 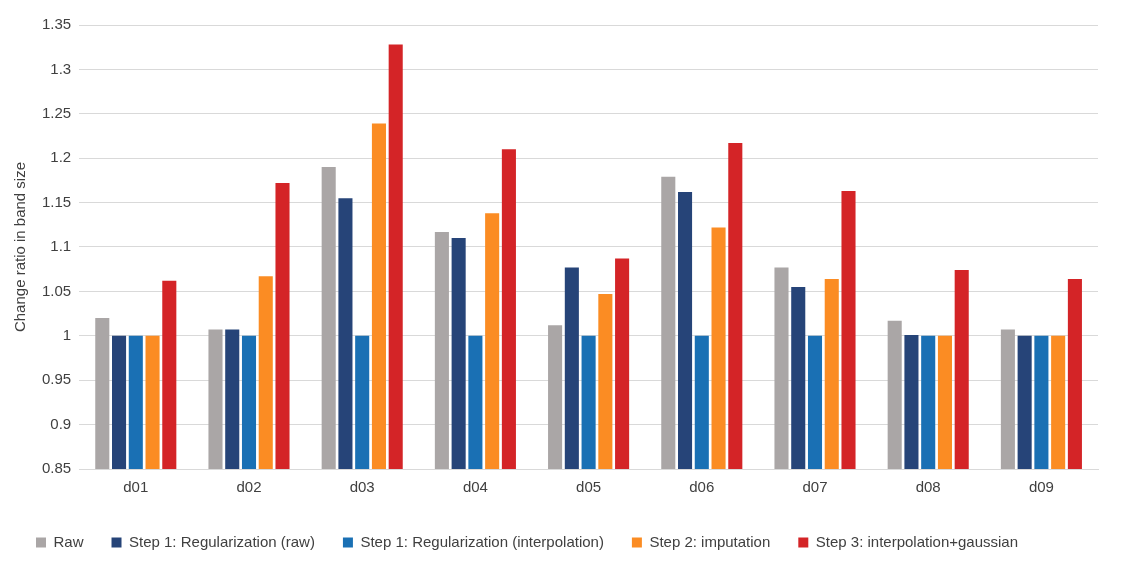 I want to click on legend-label: Step 3: interpolation+gaussian, so click(x=917, y=541).